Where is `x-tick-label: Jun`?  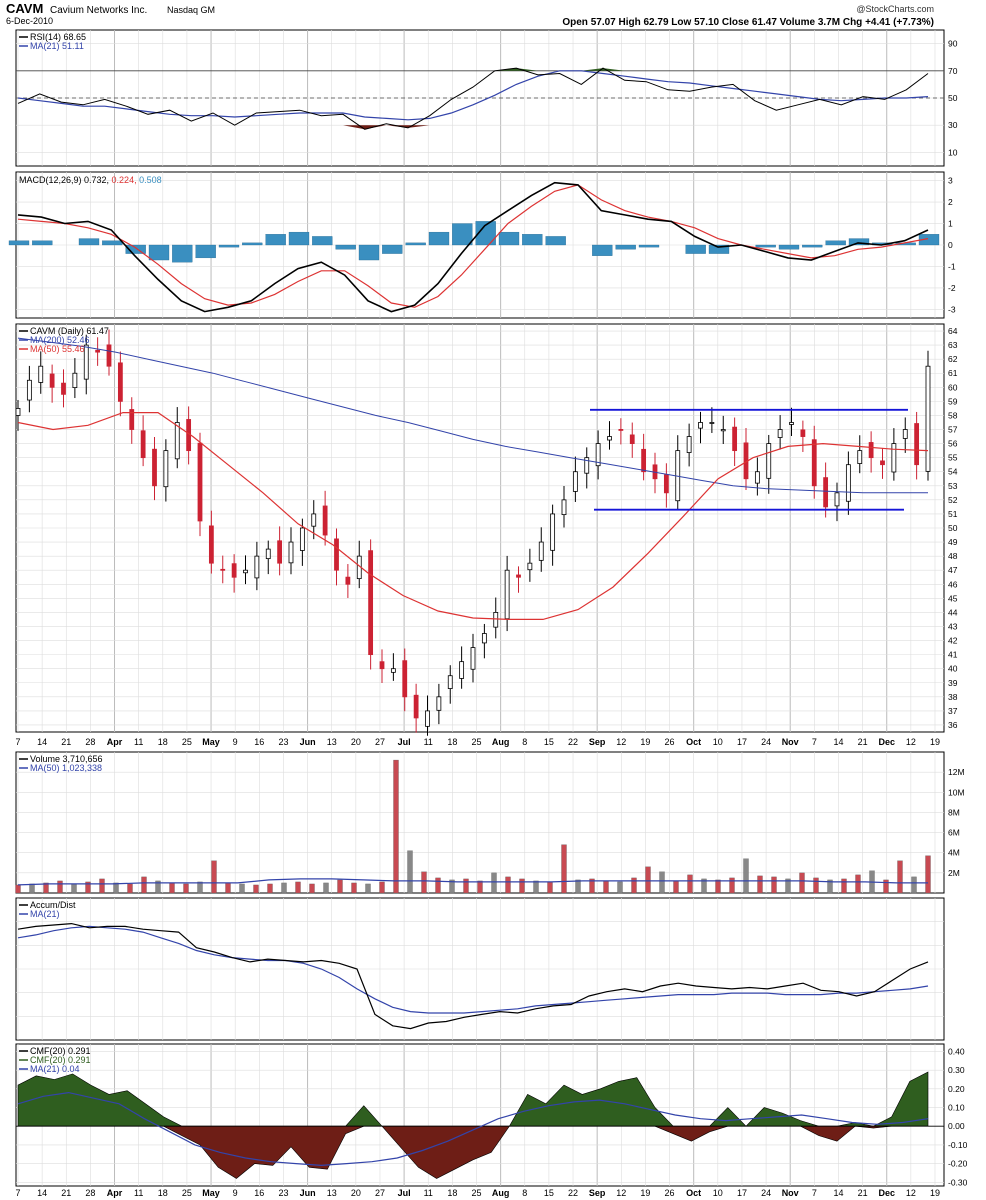
x-tick-label: Jun is located at coordinates (308, 742).